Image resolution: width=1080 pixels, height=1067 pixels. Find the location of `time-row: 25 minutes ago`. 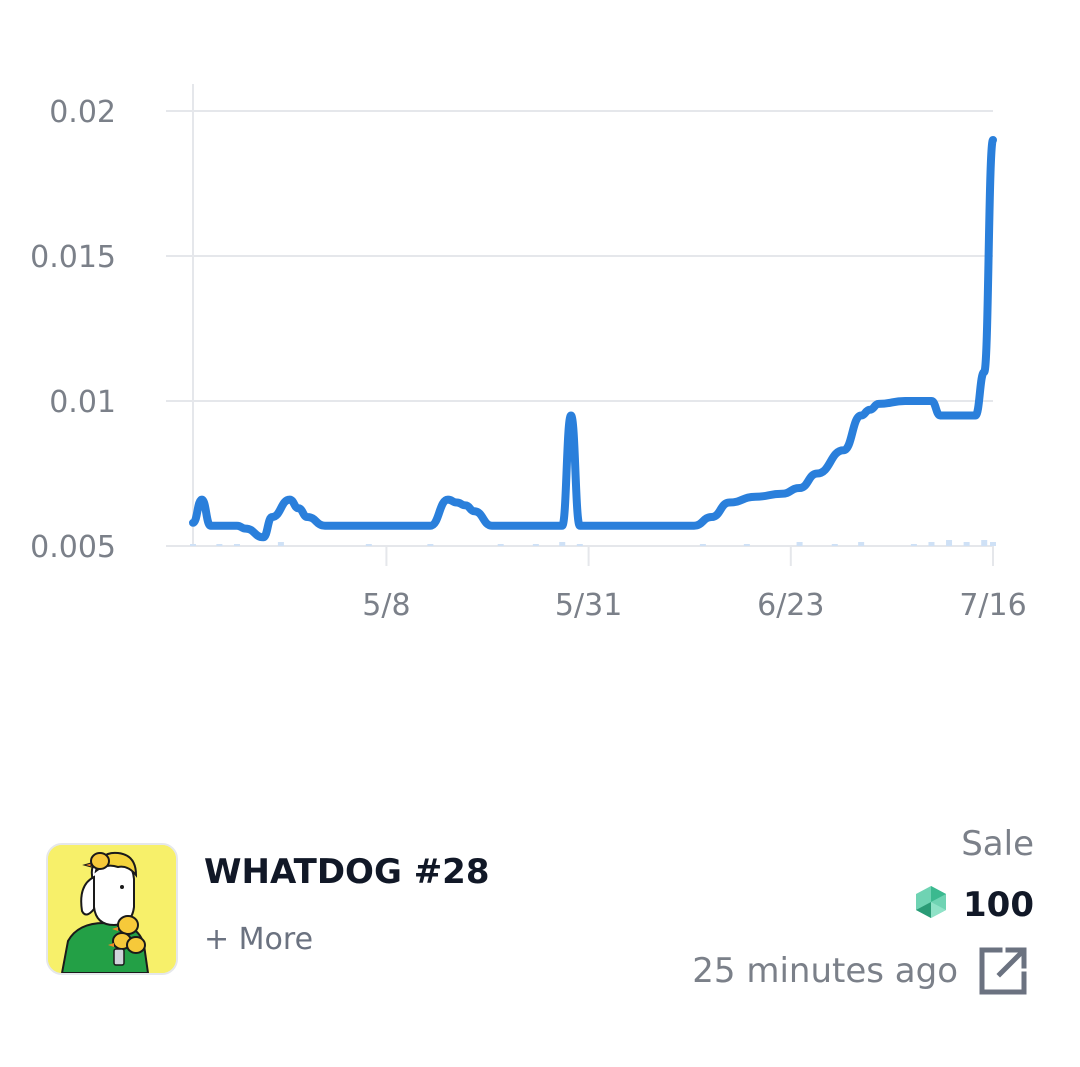

time-row: 25 minutes ago is located at coordinates (861, 971).